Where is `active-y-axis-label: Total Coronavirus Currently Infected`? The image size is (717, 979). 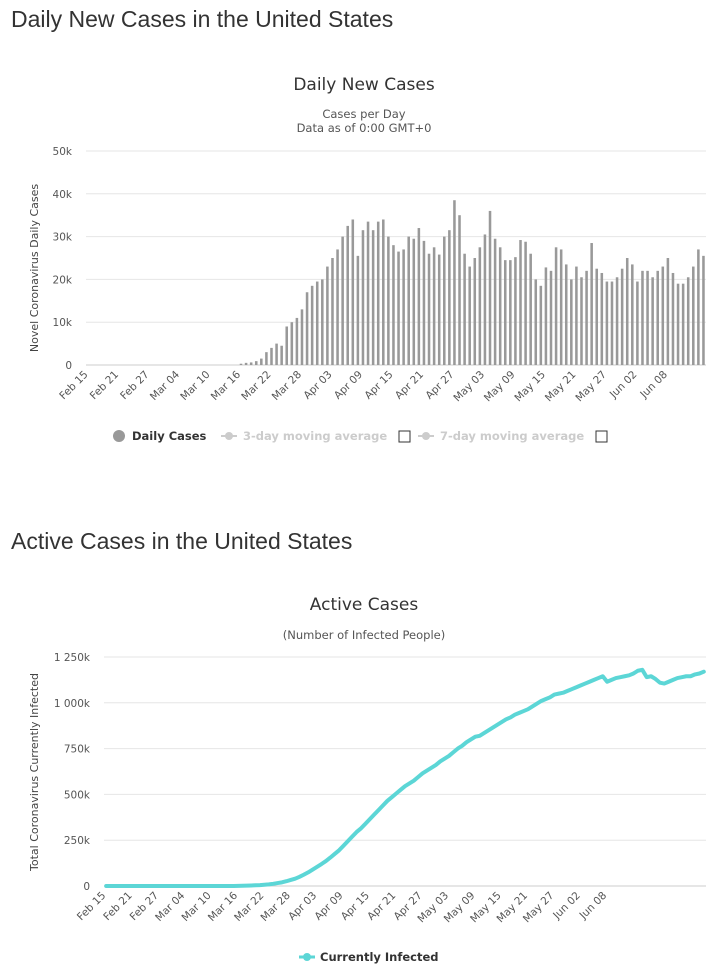 active-y-axis-label: Total Coronavirus Currently Infected is located at coordinates (34, 772).